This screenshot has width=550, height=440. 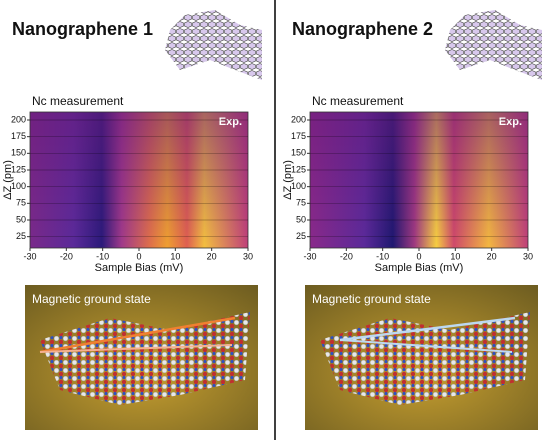 I want to click on molecule-render, so click(x=145, y=358).